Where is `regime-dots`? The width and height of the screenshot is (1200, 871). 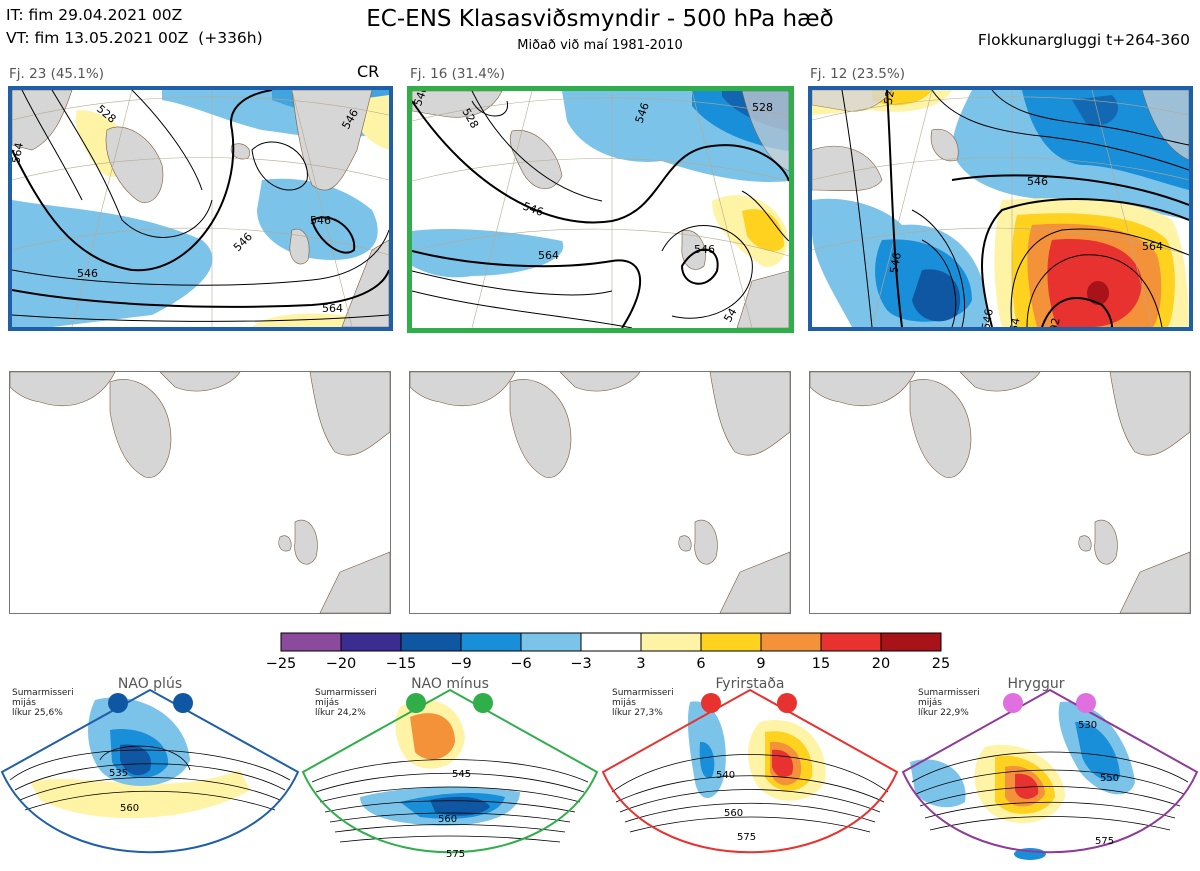
regime-dots is located at coordinates (602, 703).